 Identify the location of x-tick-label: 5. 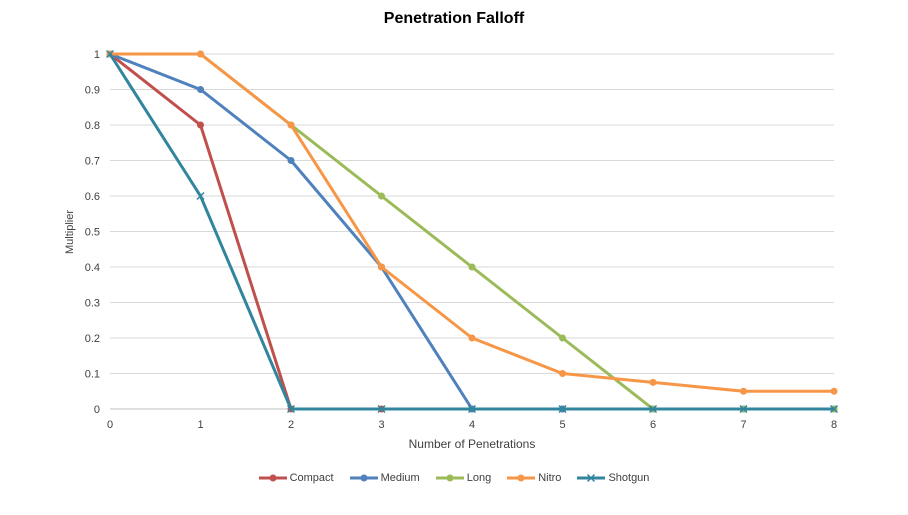
(562, 425).